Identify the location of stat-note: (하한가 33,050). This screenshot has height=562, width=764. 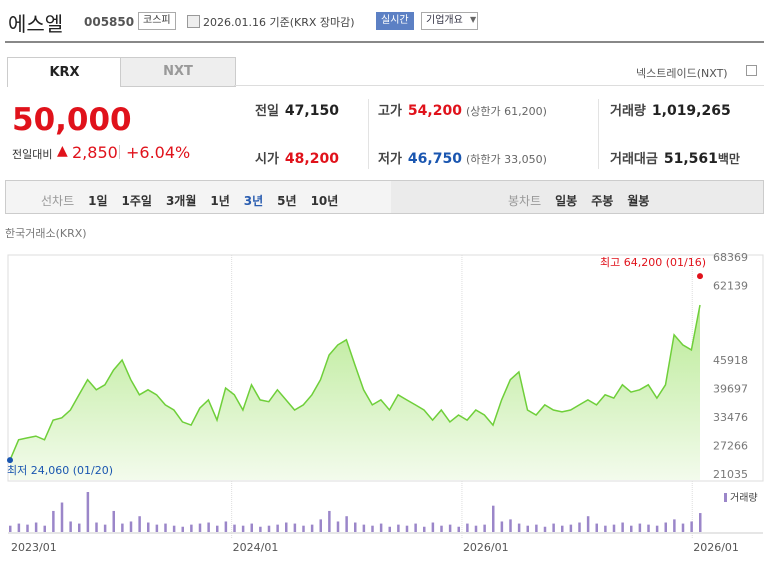
(506, 159).